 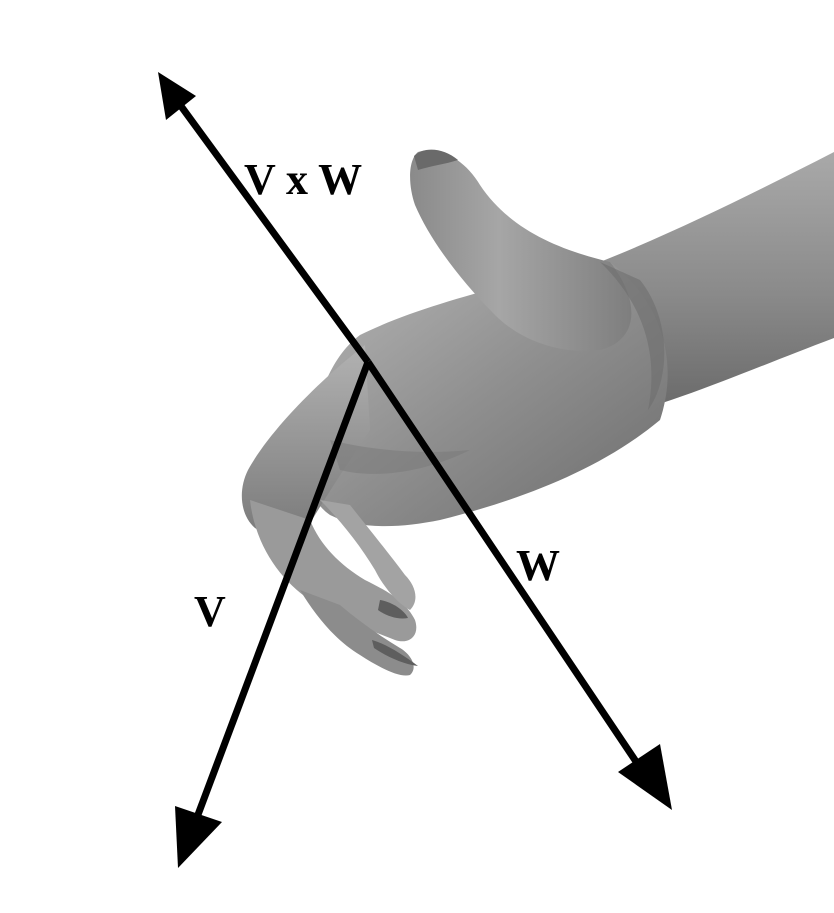 I want to click on cross-product-vector-line, so click(x=273, y=232).